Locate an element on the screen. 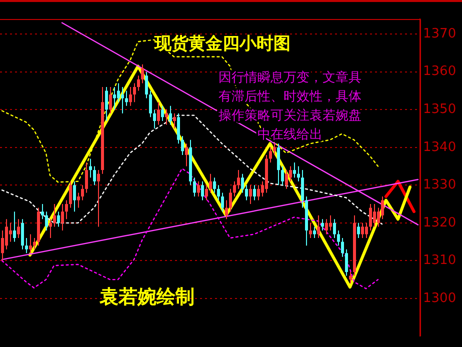  y-tick-label: 1300 is located at coordinates (439, 298).